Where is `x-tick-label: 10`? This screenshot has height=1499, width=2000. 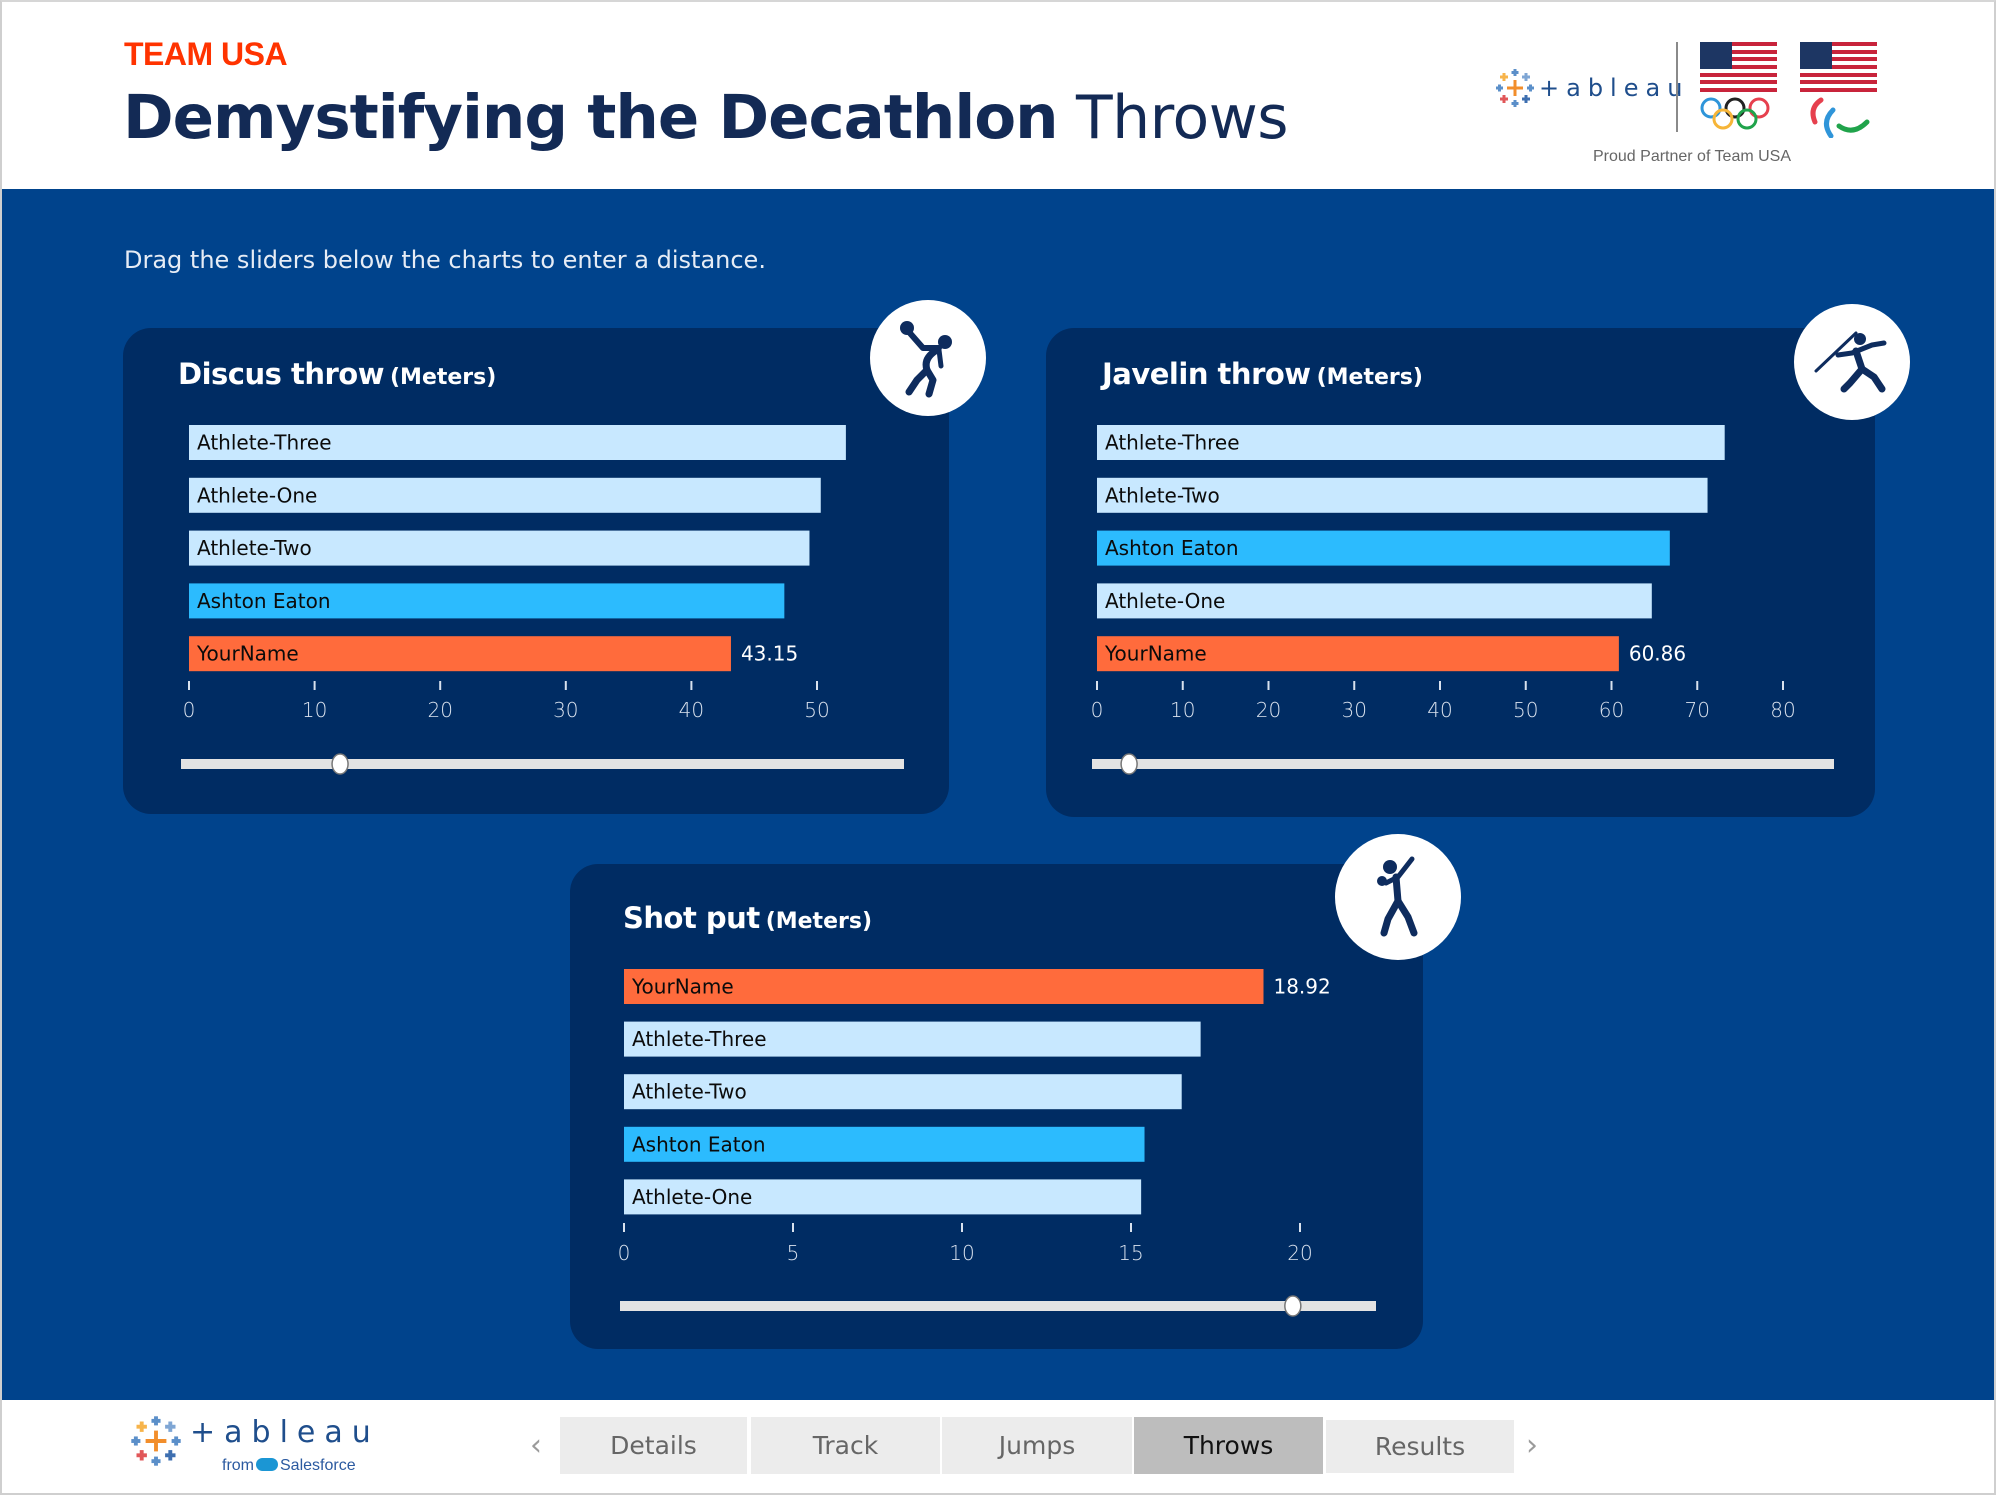
x-tick-label: 10 is located at coordinates (314, 710).